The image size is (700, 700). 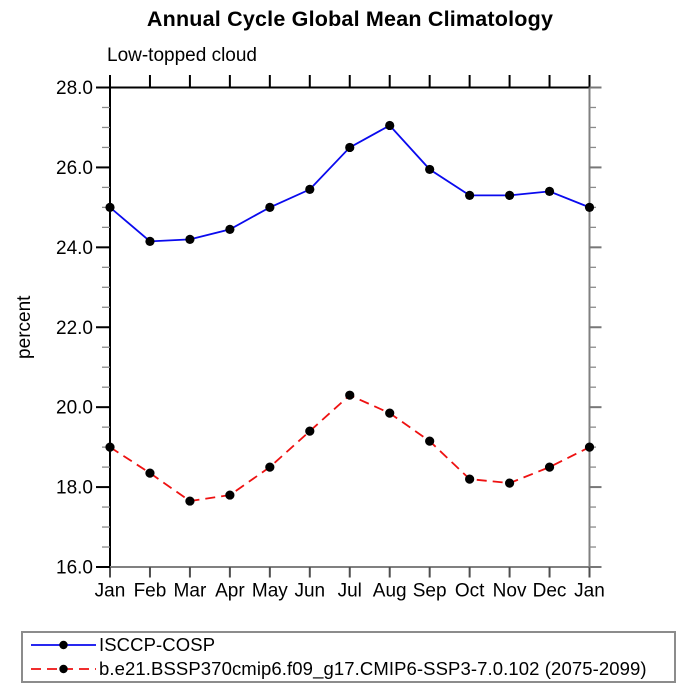 What do you see at coordinates (150, 591) in the screenshot?
I see `month-label: Feb` at bounding box center [150, 591].